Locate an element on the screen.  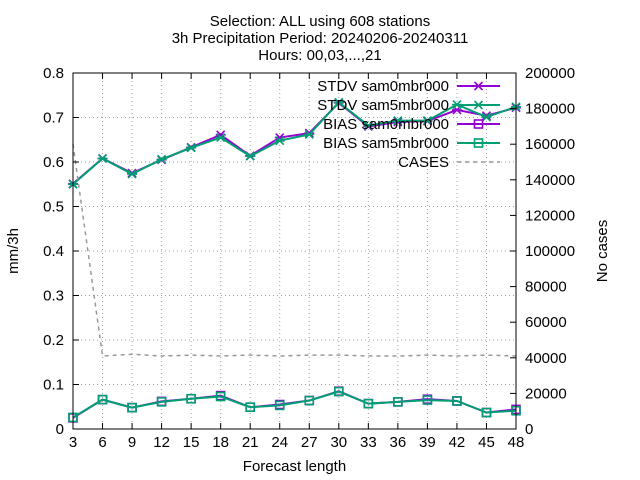
x-tick-label: 18 is located at coordinates (220, 442).